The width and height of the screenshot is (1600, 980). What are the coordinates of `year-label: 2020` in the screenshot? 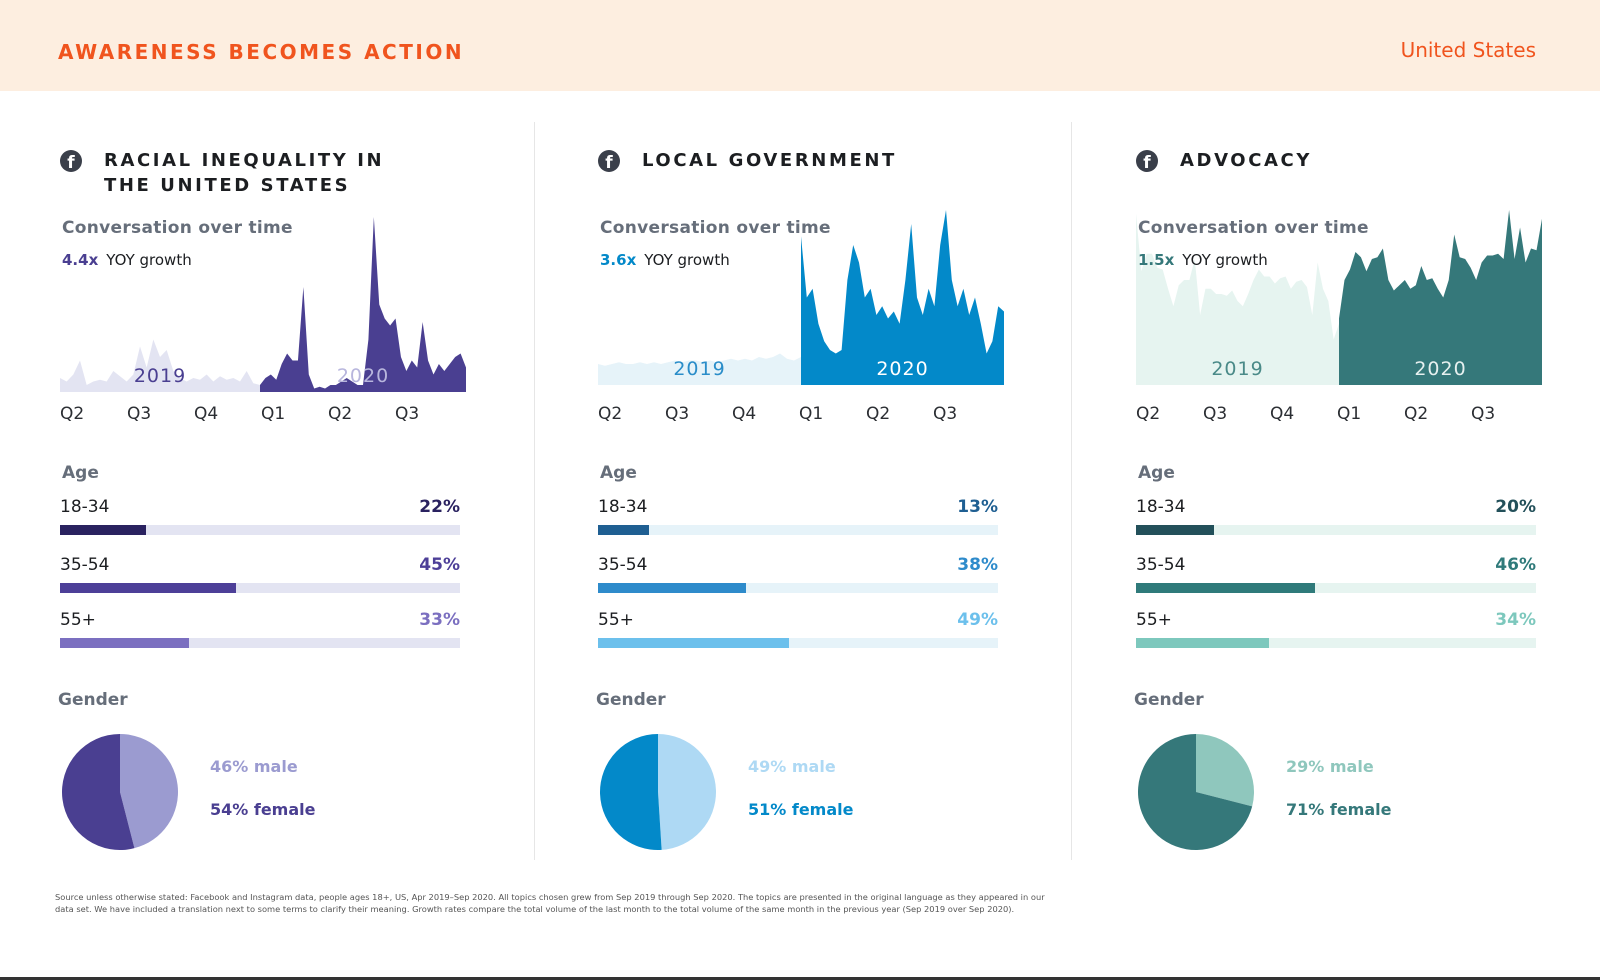 It's located at (363, 376).